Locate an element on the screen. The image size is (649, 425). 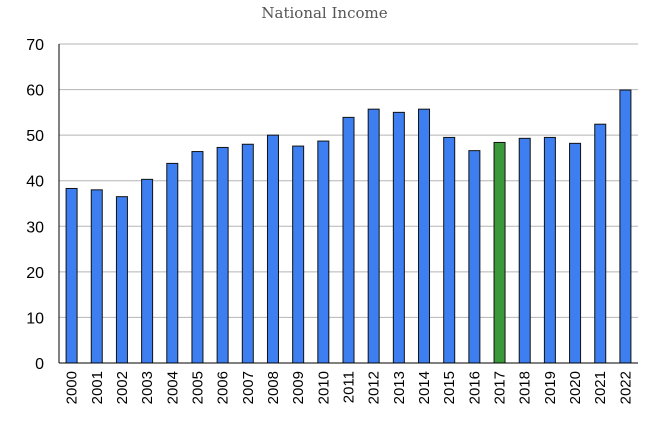
bar-2021 is located at coordinates (600, 243).